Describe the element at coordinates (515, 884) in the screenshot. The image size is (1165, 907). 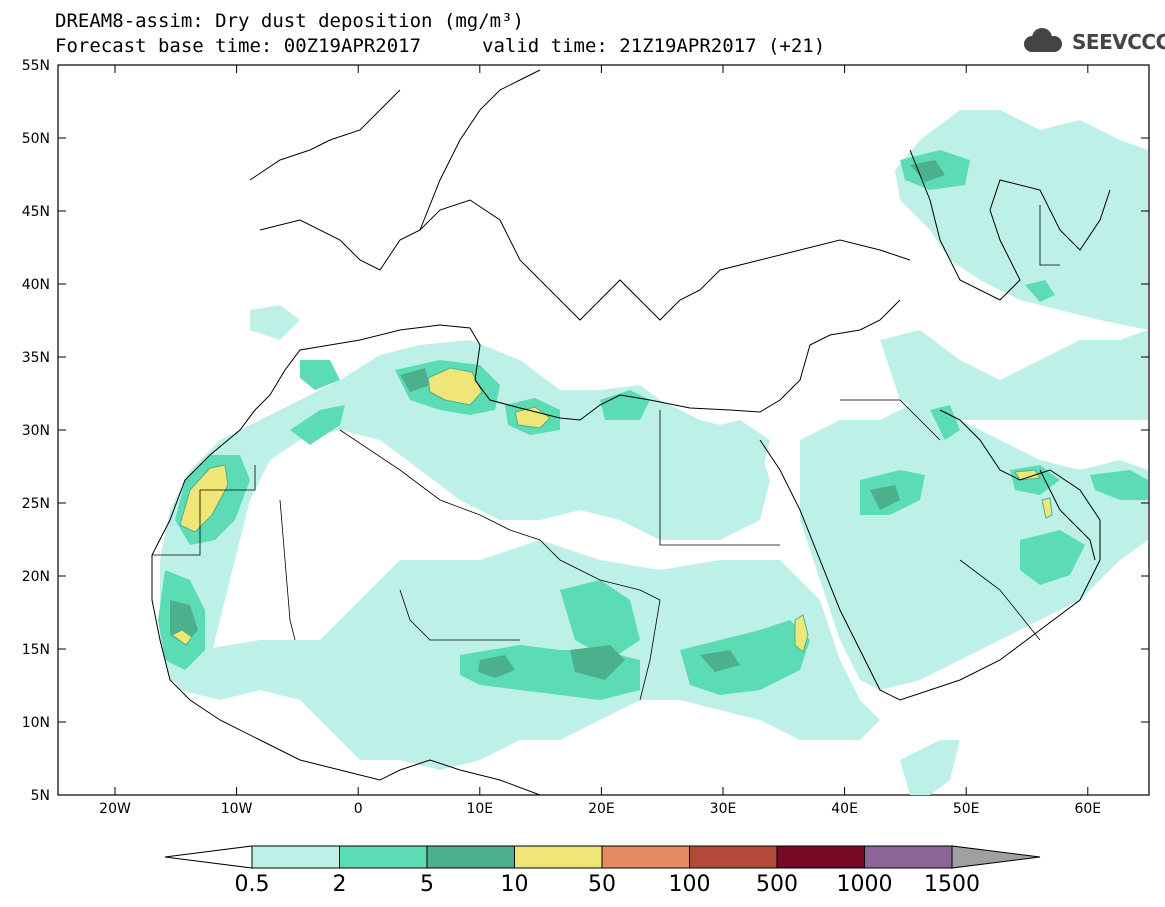
I see `colorbar-label: 10` at that location.